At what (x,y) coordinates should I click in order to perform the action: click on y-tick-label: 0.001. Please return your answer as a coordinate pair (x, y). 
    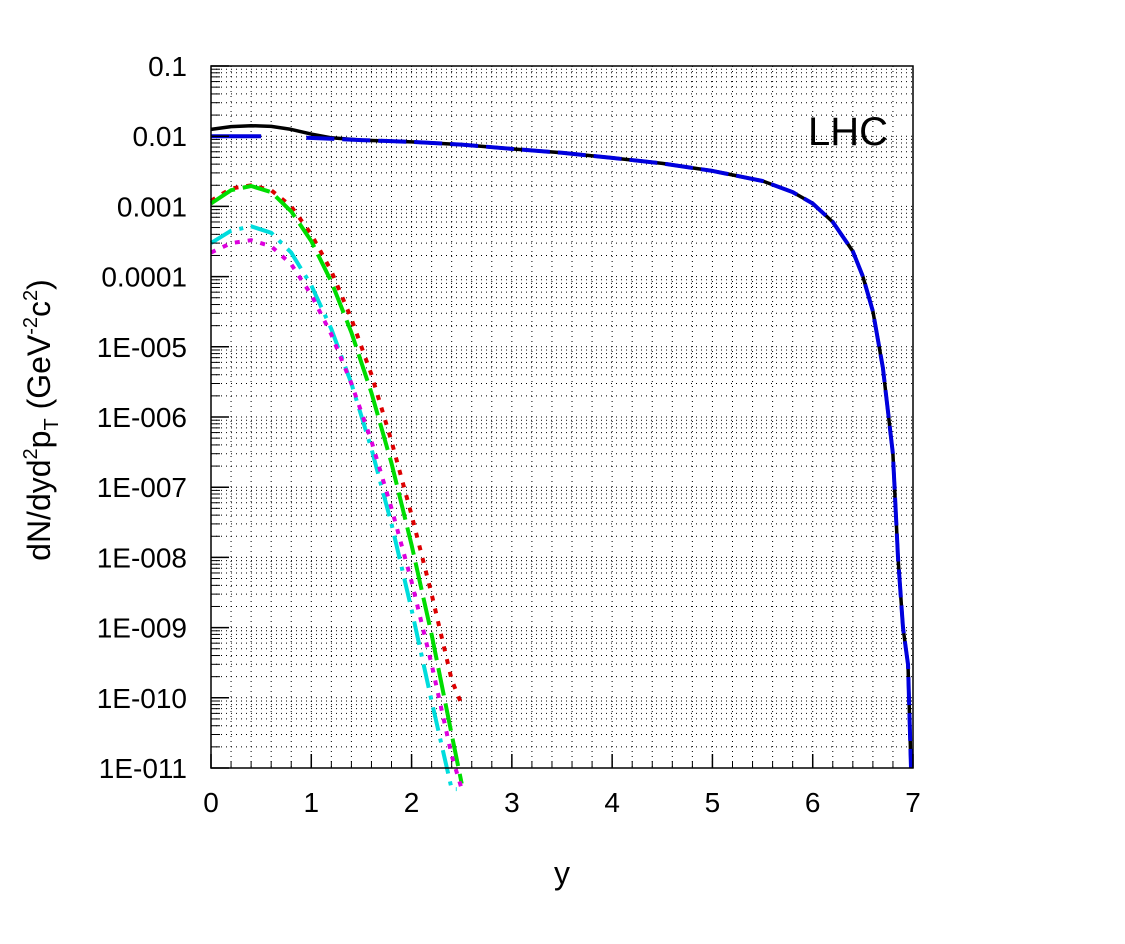
    Looking at the image, I should click on (152, 206).